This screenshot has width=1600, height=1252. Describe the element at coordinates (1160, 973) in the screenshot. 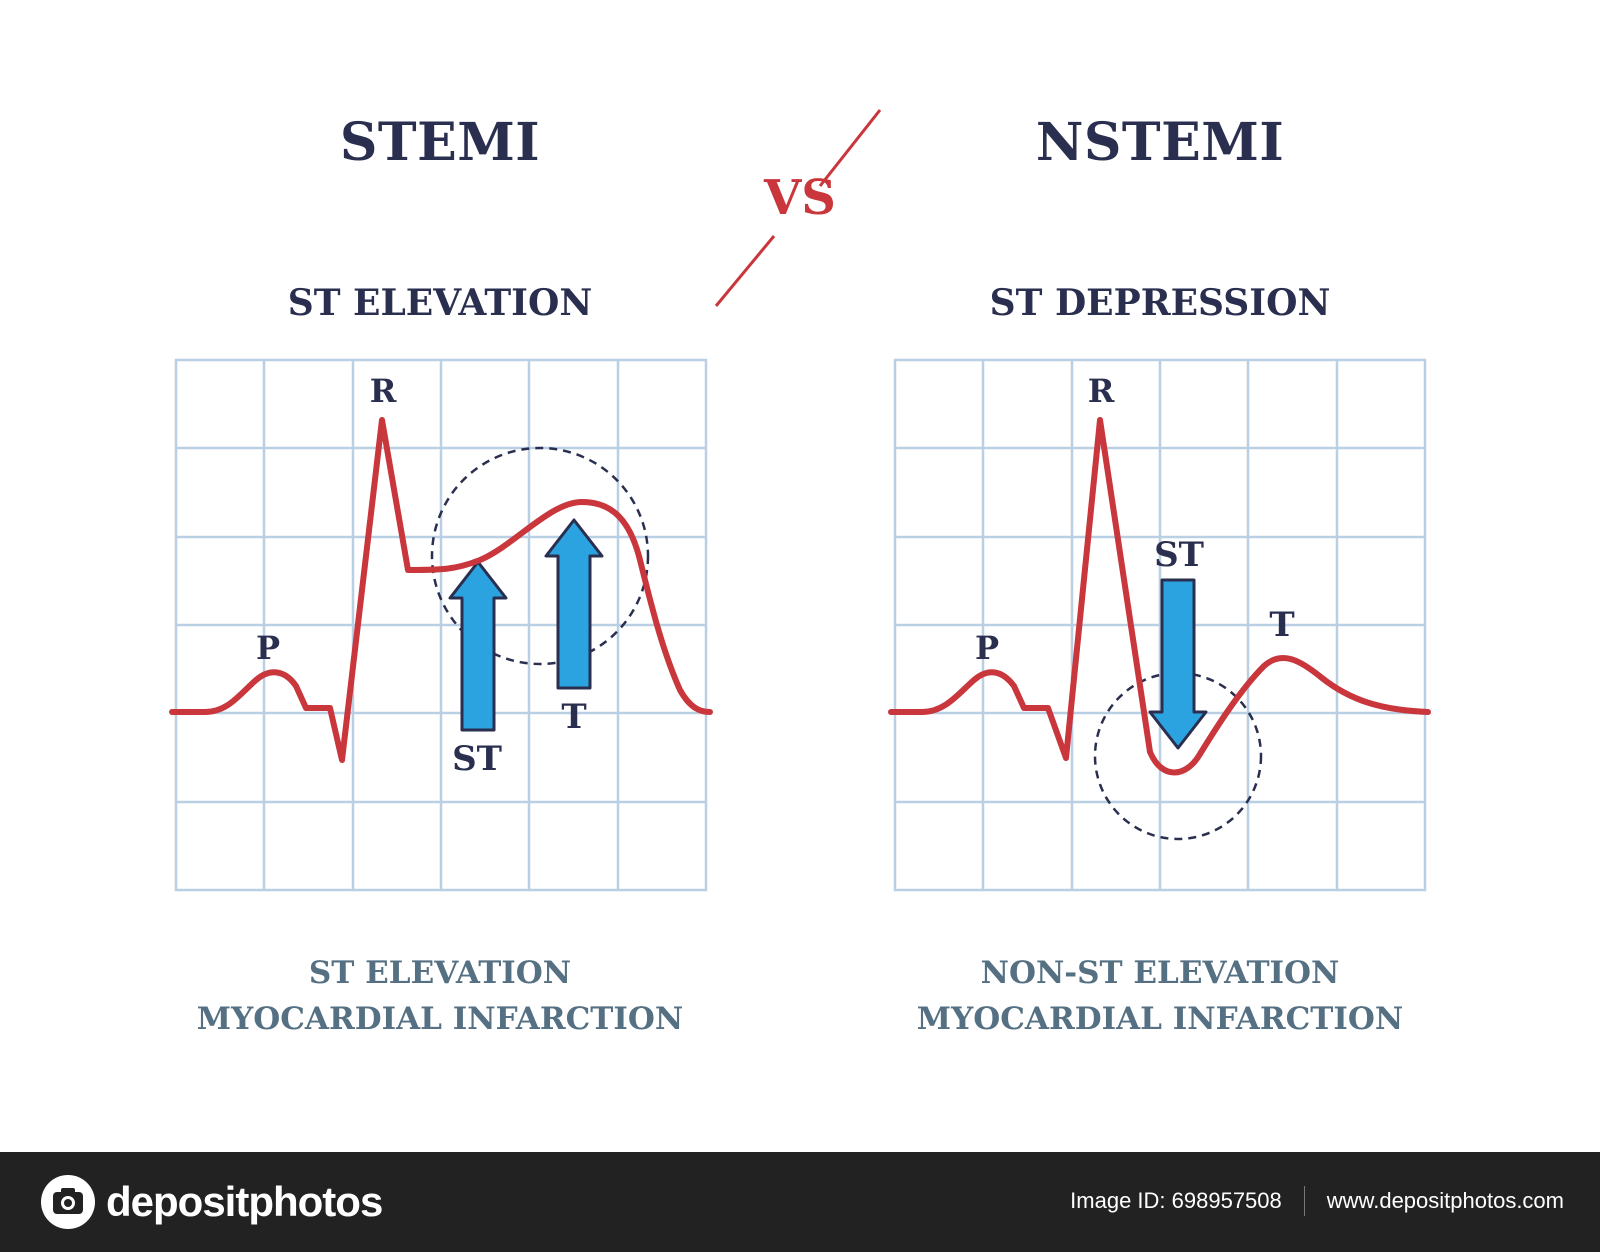

I see `nstemi-caption-line1: NON-ST ELEVATION` at that location.